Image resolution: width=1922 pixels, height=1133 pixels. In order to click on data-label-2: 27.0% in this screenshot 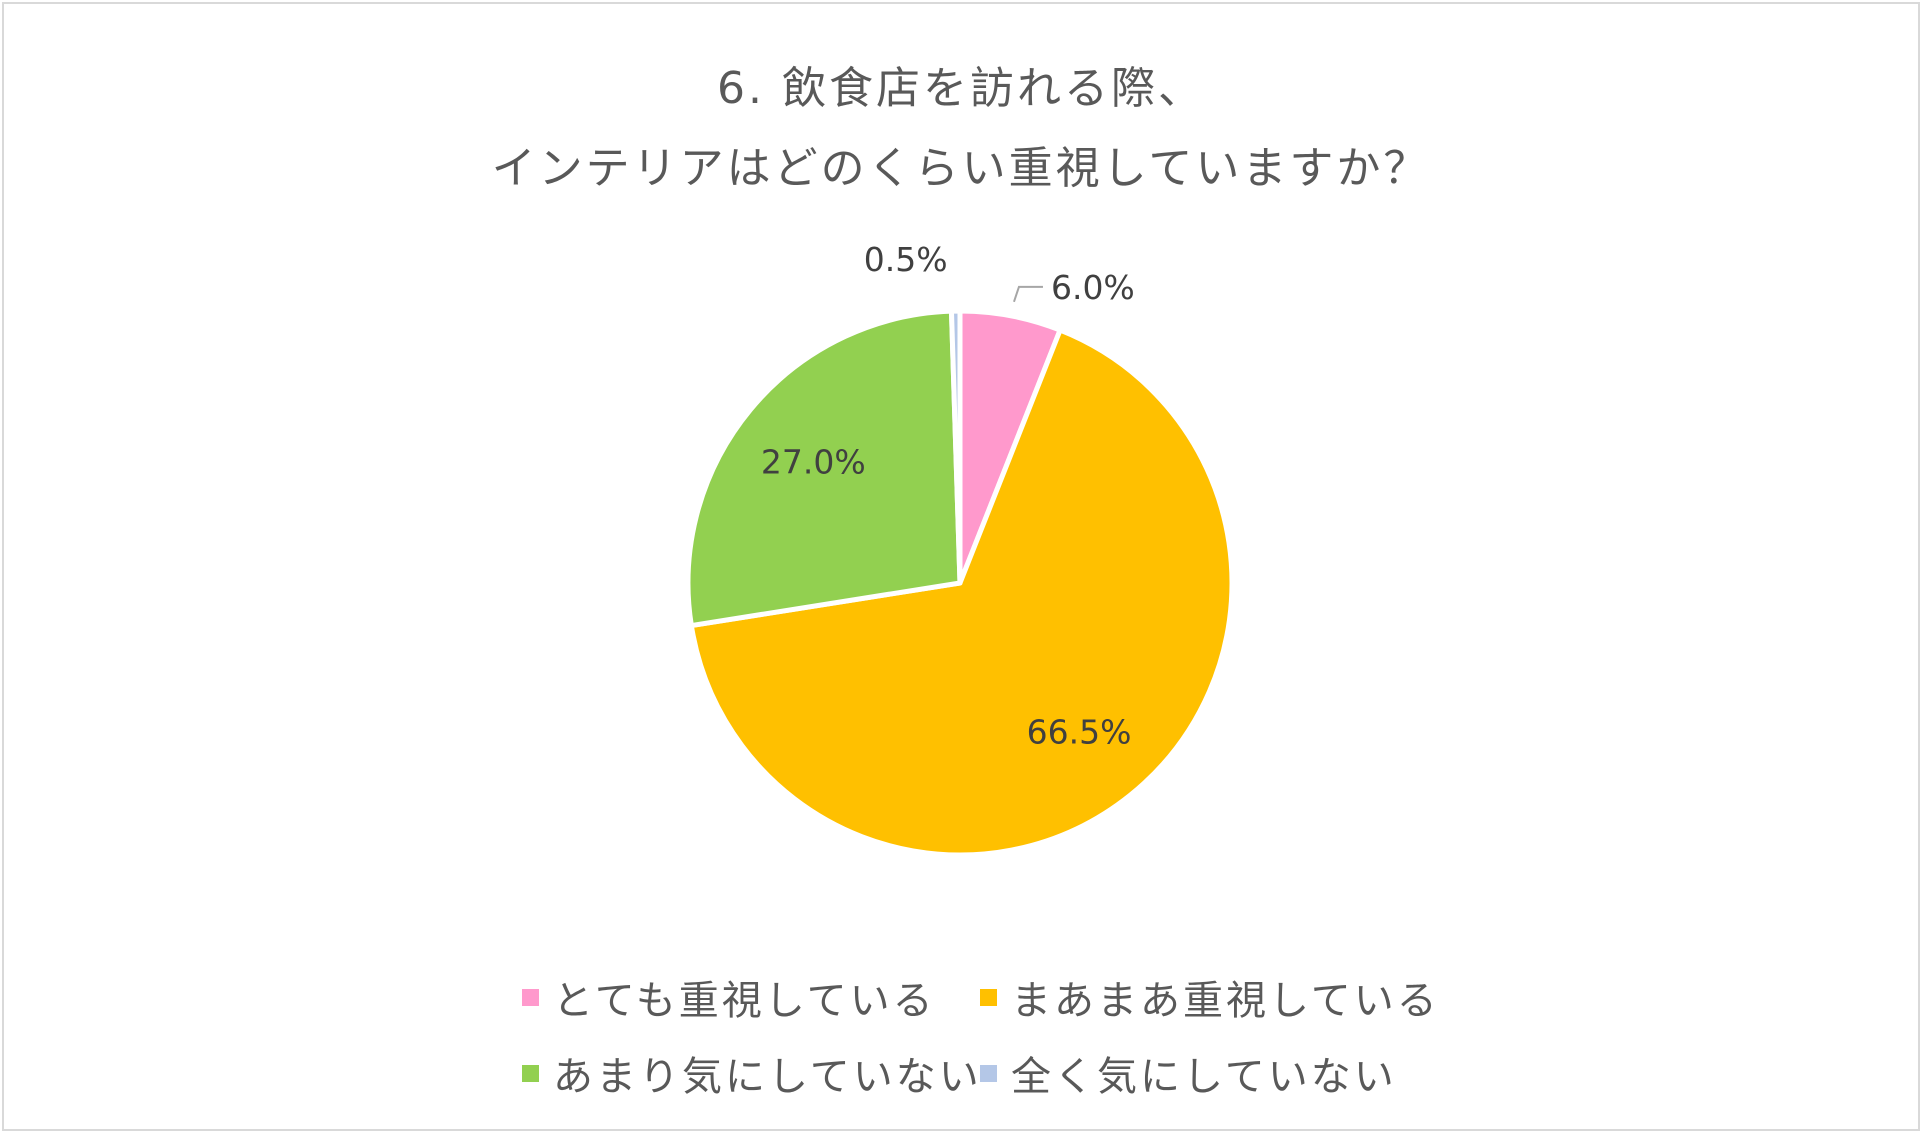, I will do `click(813, 462)`.